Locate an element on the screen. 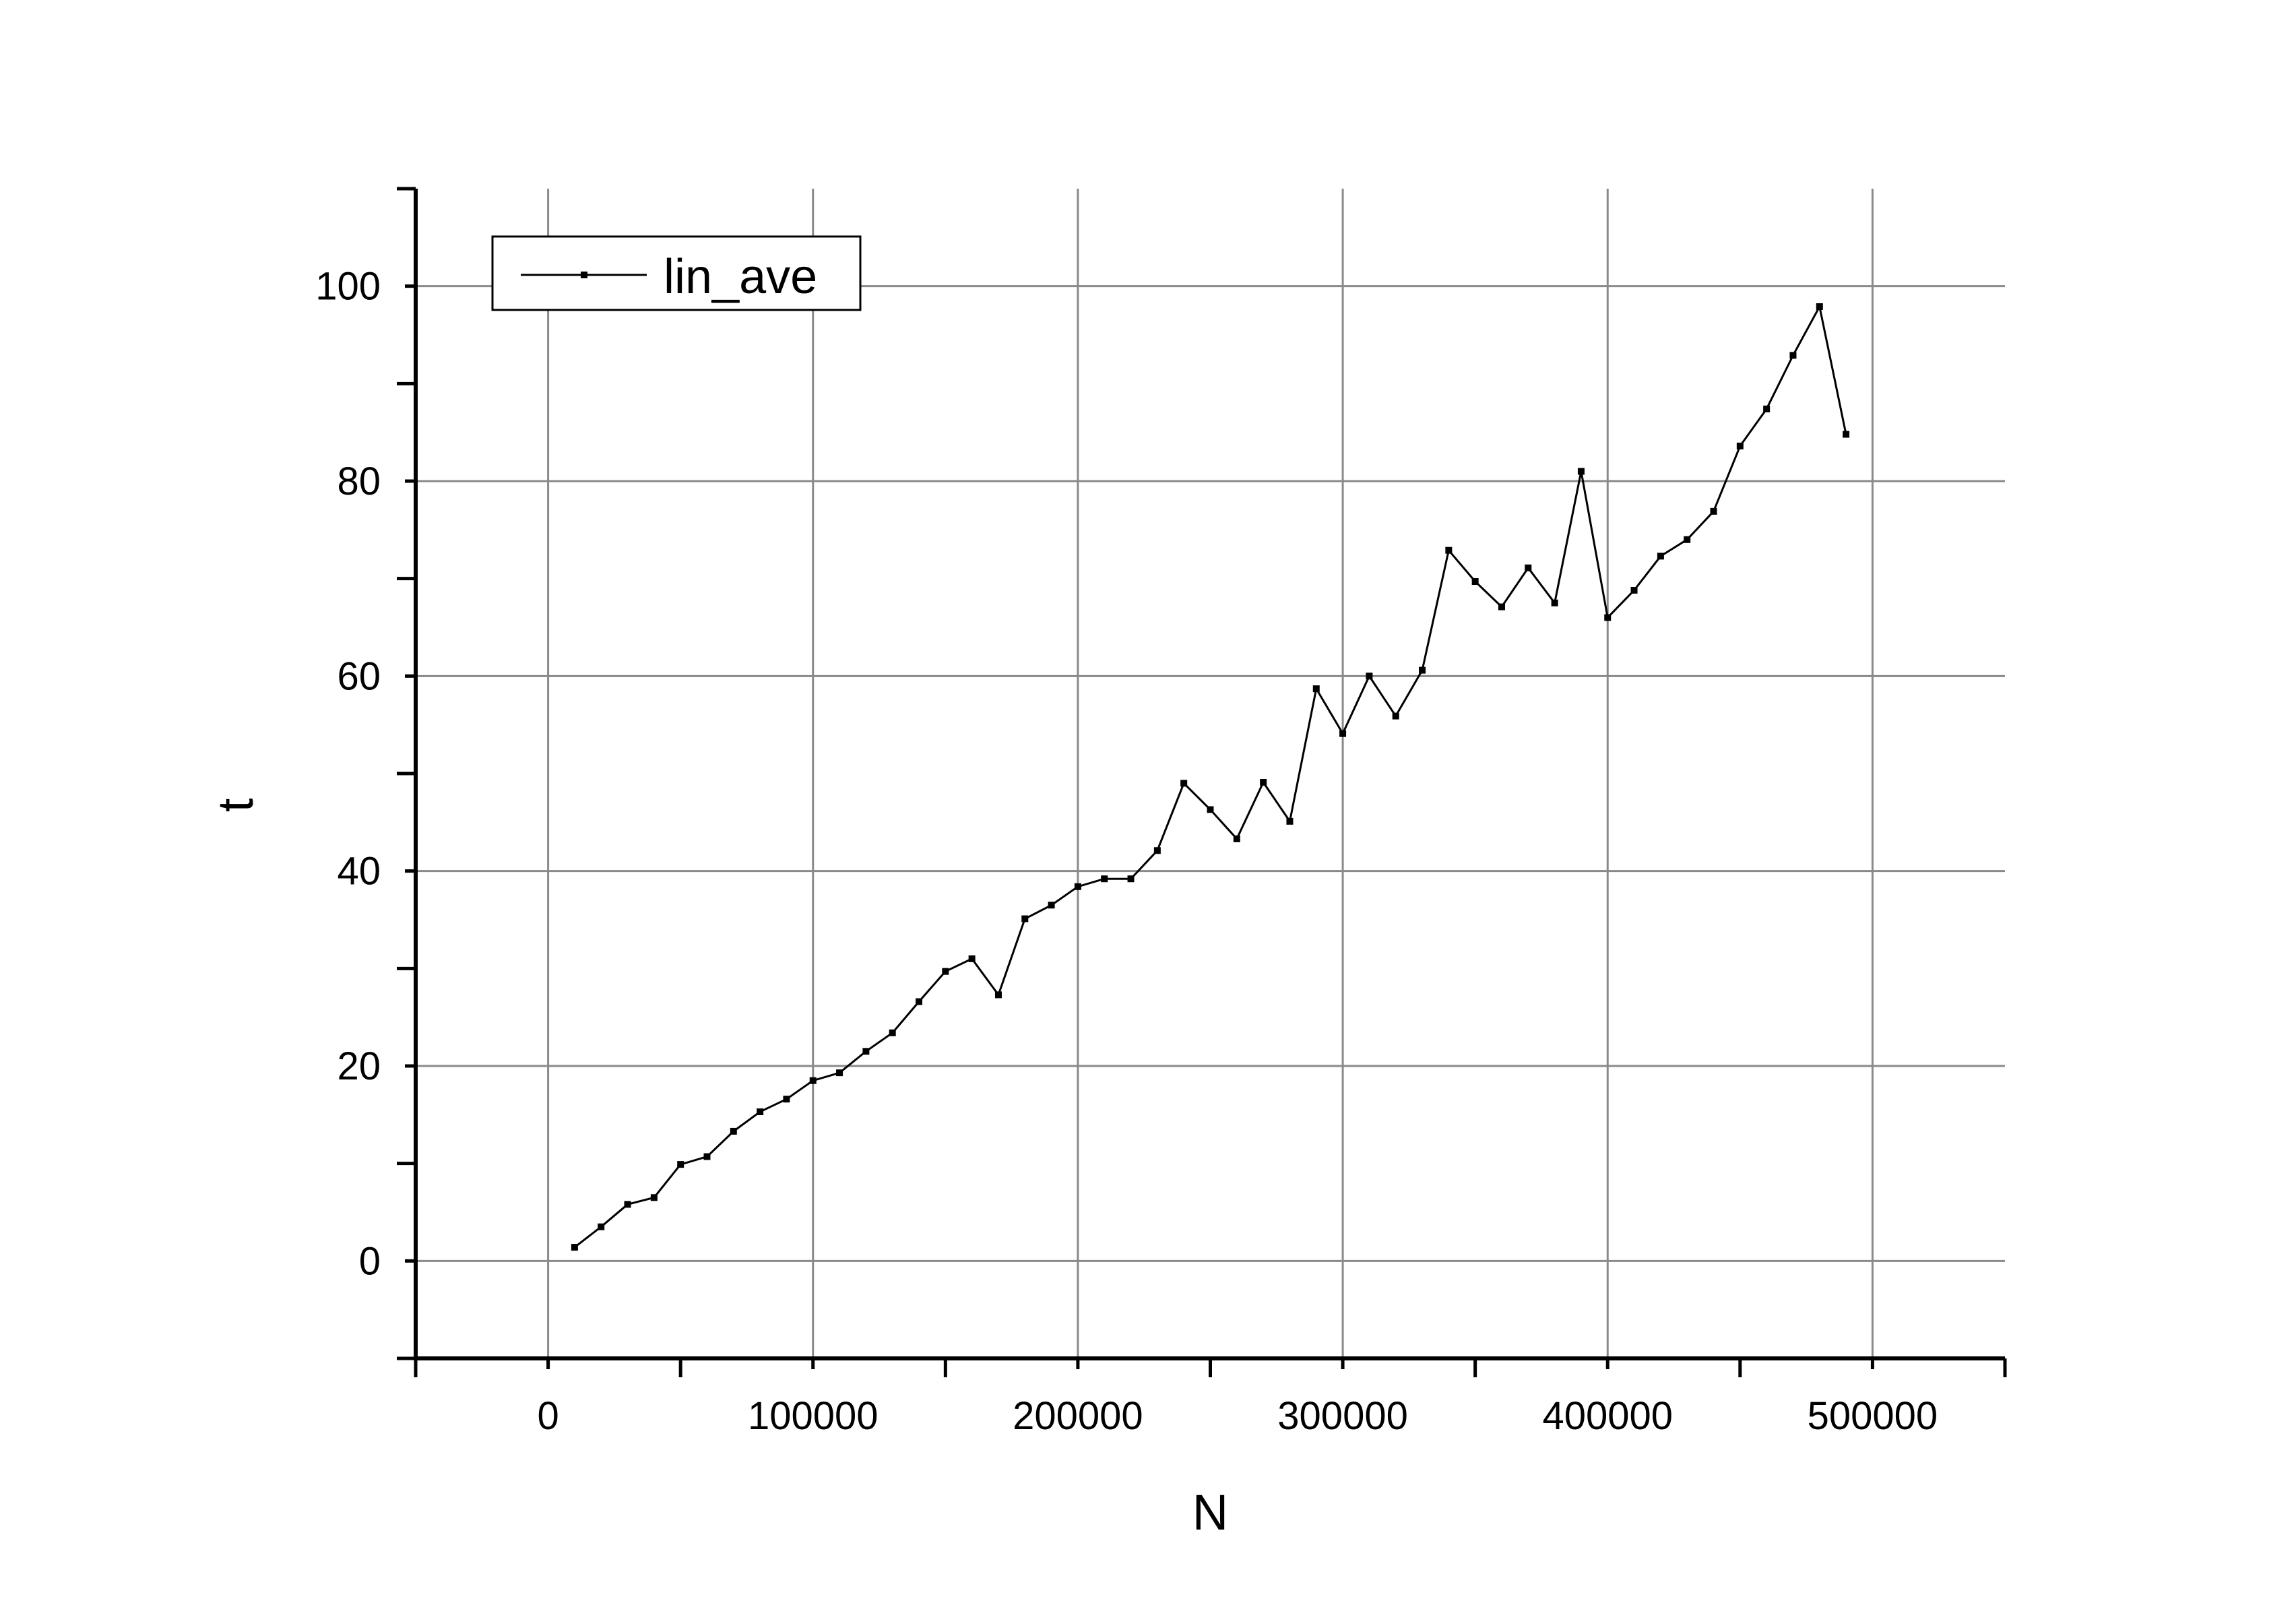  x-tick-label: 0 is located at coordinates (548, 1416).